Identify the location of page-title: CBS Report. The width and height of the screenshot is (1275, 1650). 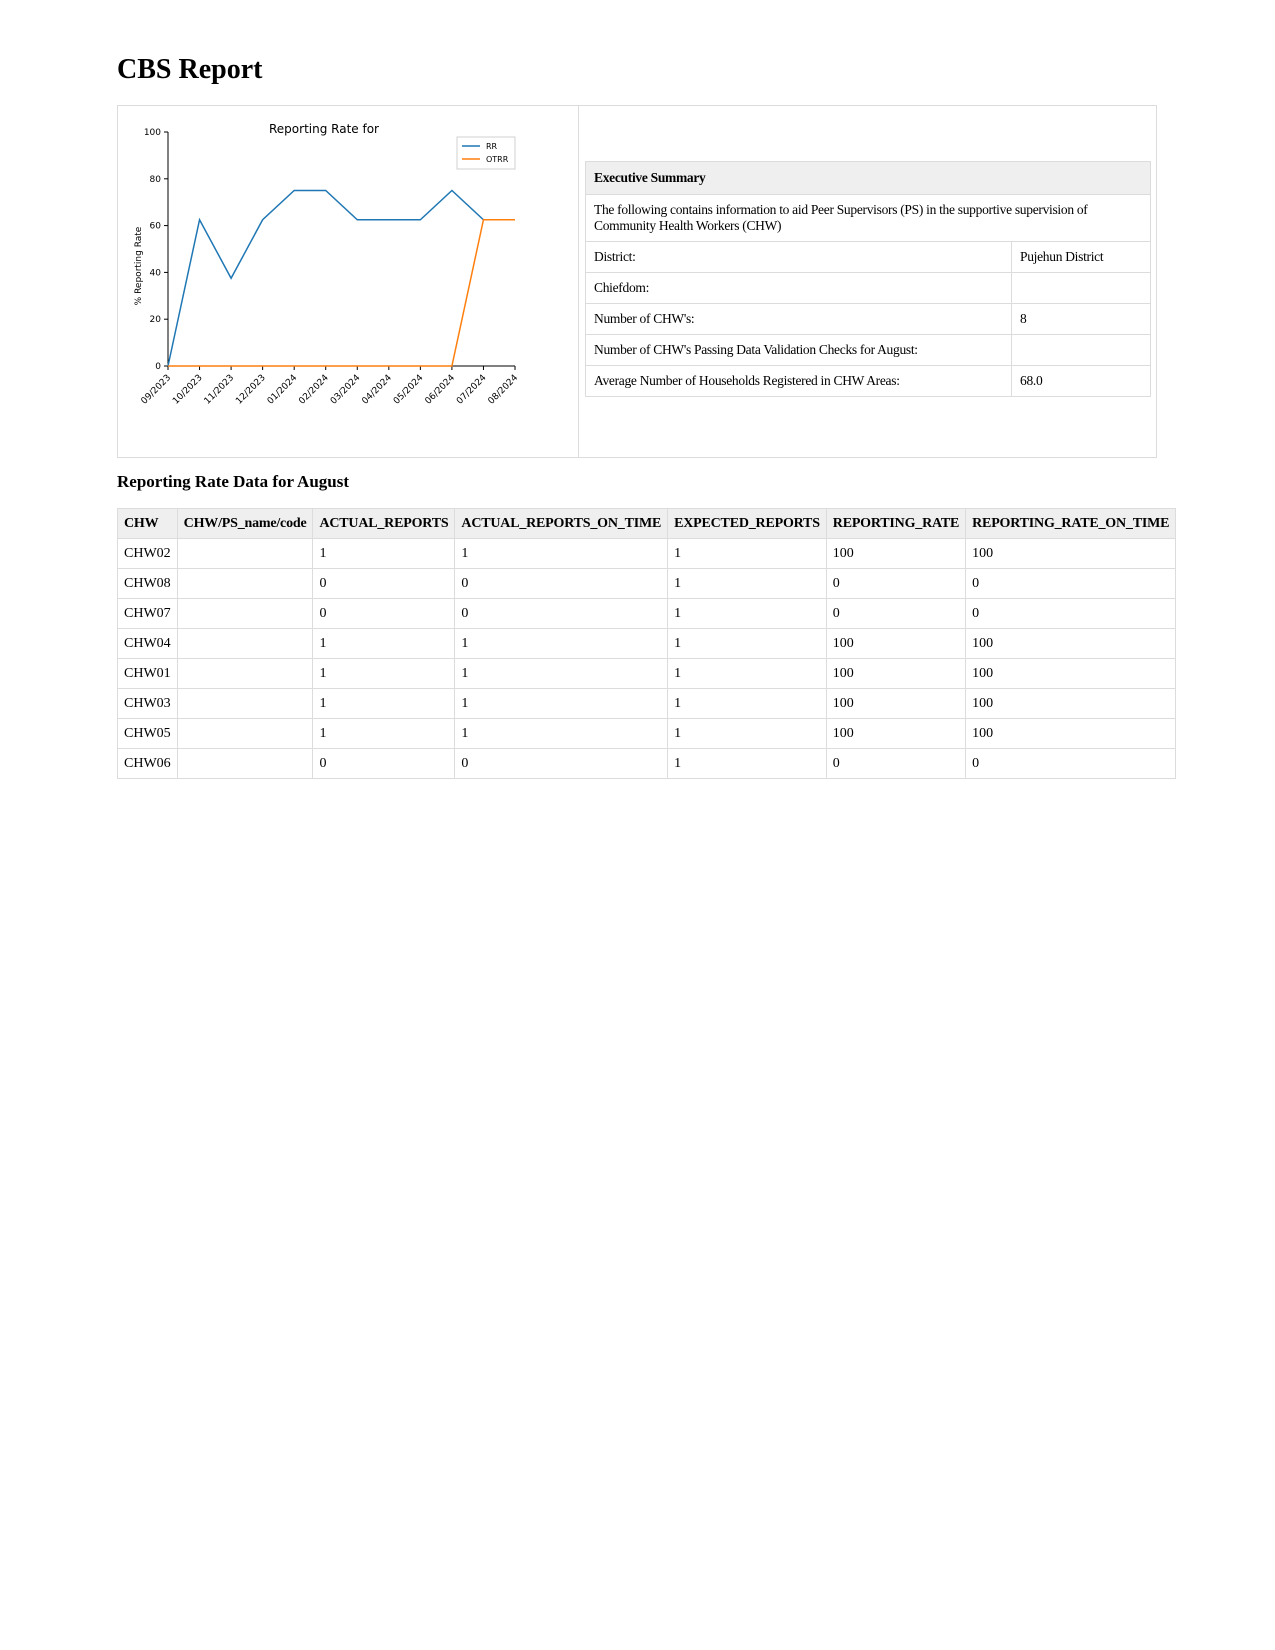
(190, 69).